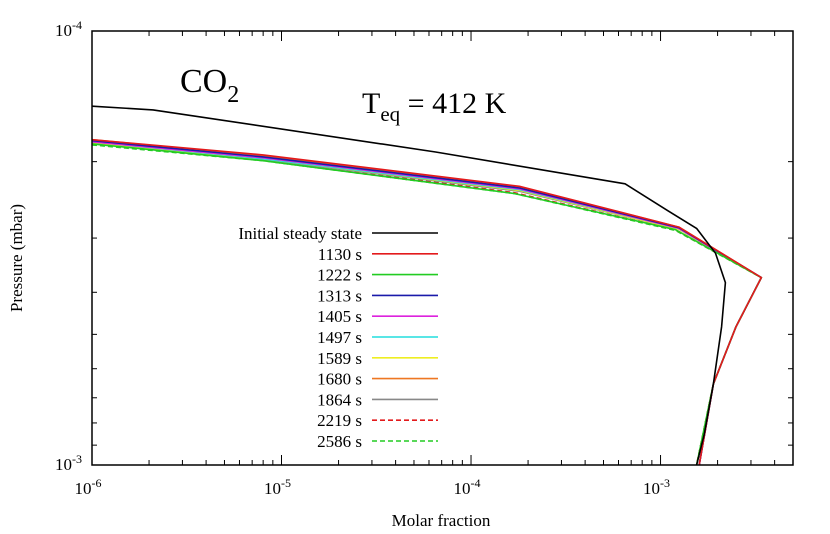 This screenshot has width=830, height=534. What do you see at coordinates (88, 487) in the screenshot?
I see `x-tick-label: 10⁻⁶` at bounding box center [88, 487].